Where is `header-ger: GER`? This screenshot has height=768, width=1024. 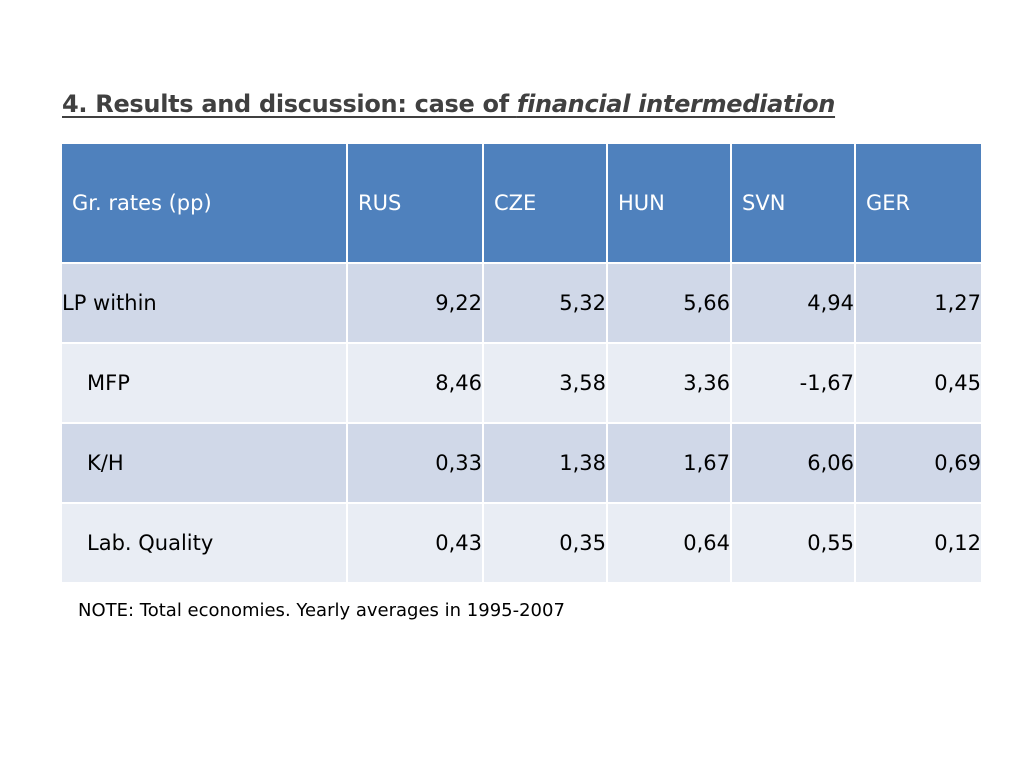 header-ger: GER is located at coordinates (918, 203).